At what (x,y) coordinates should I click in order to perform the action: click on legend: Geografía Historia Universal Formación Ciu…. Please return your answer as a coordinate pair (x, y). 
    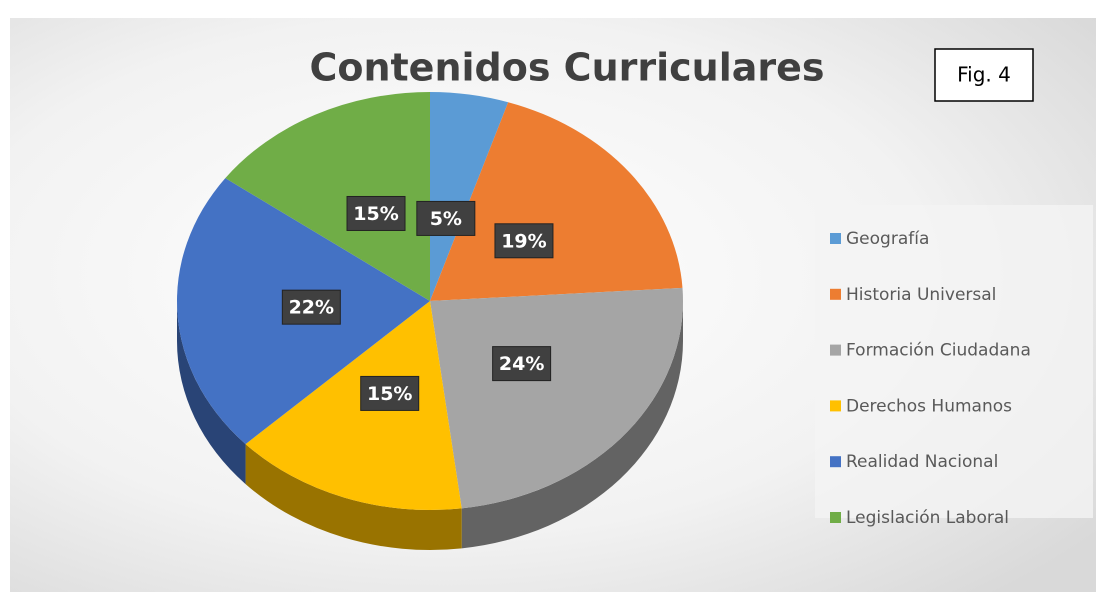
    Looking at the image, I should click on (930, 378).